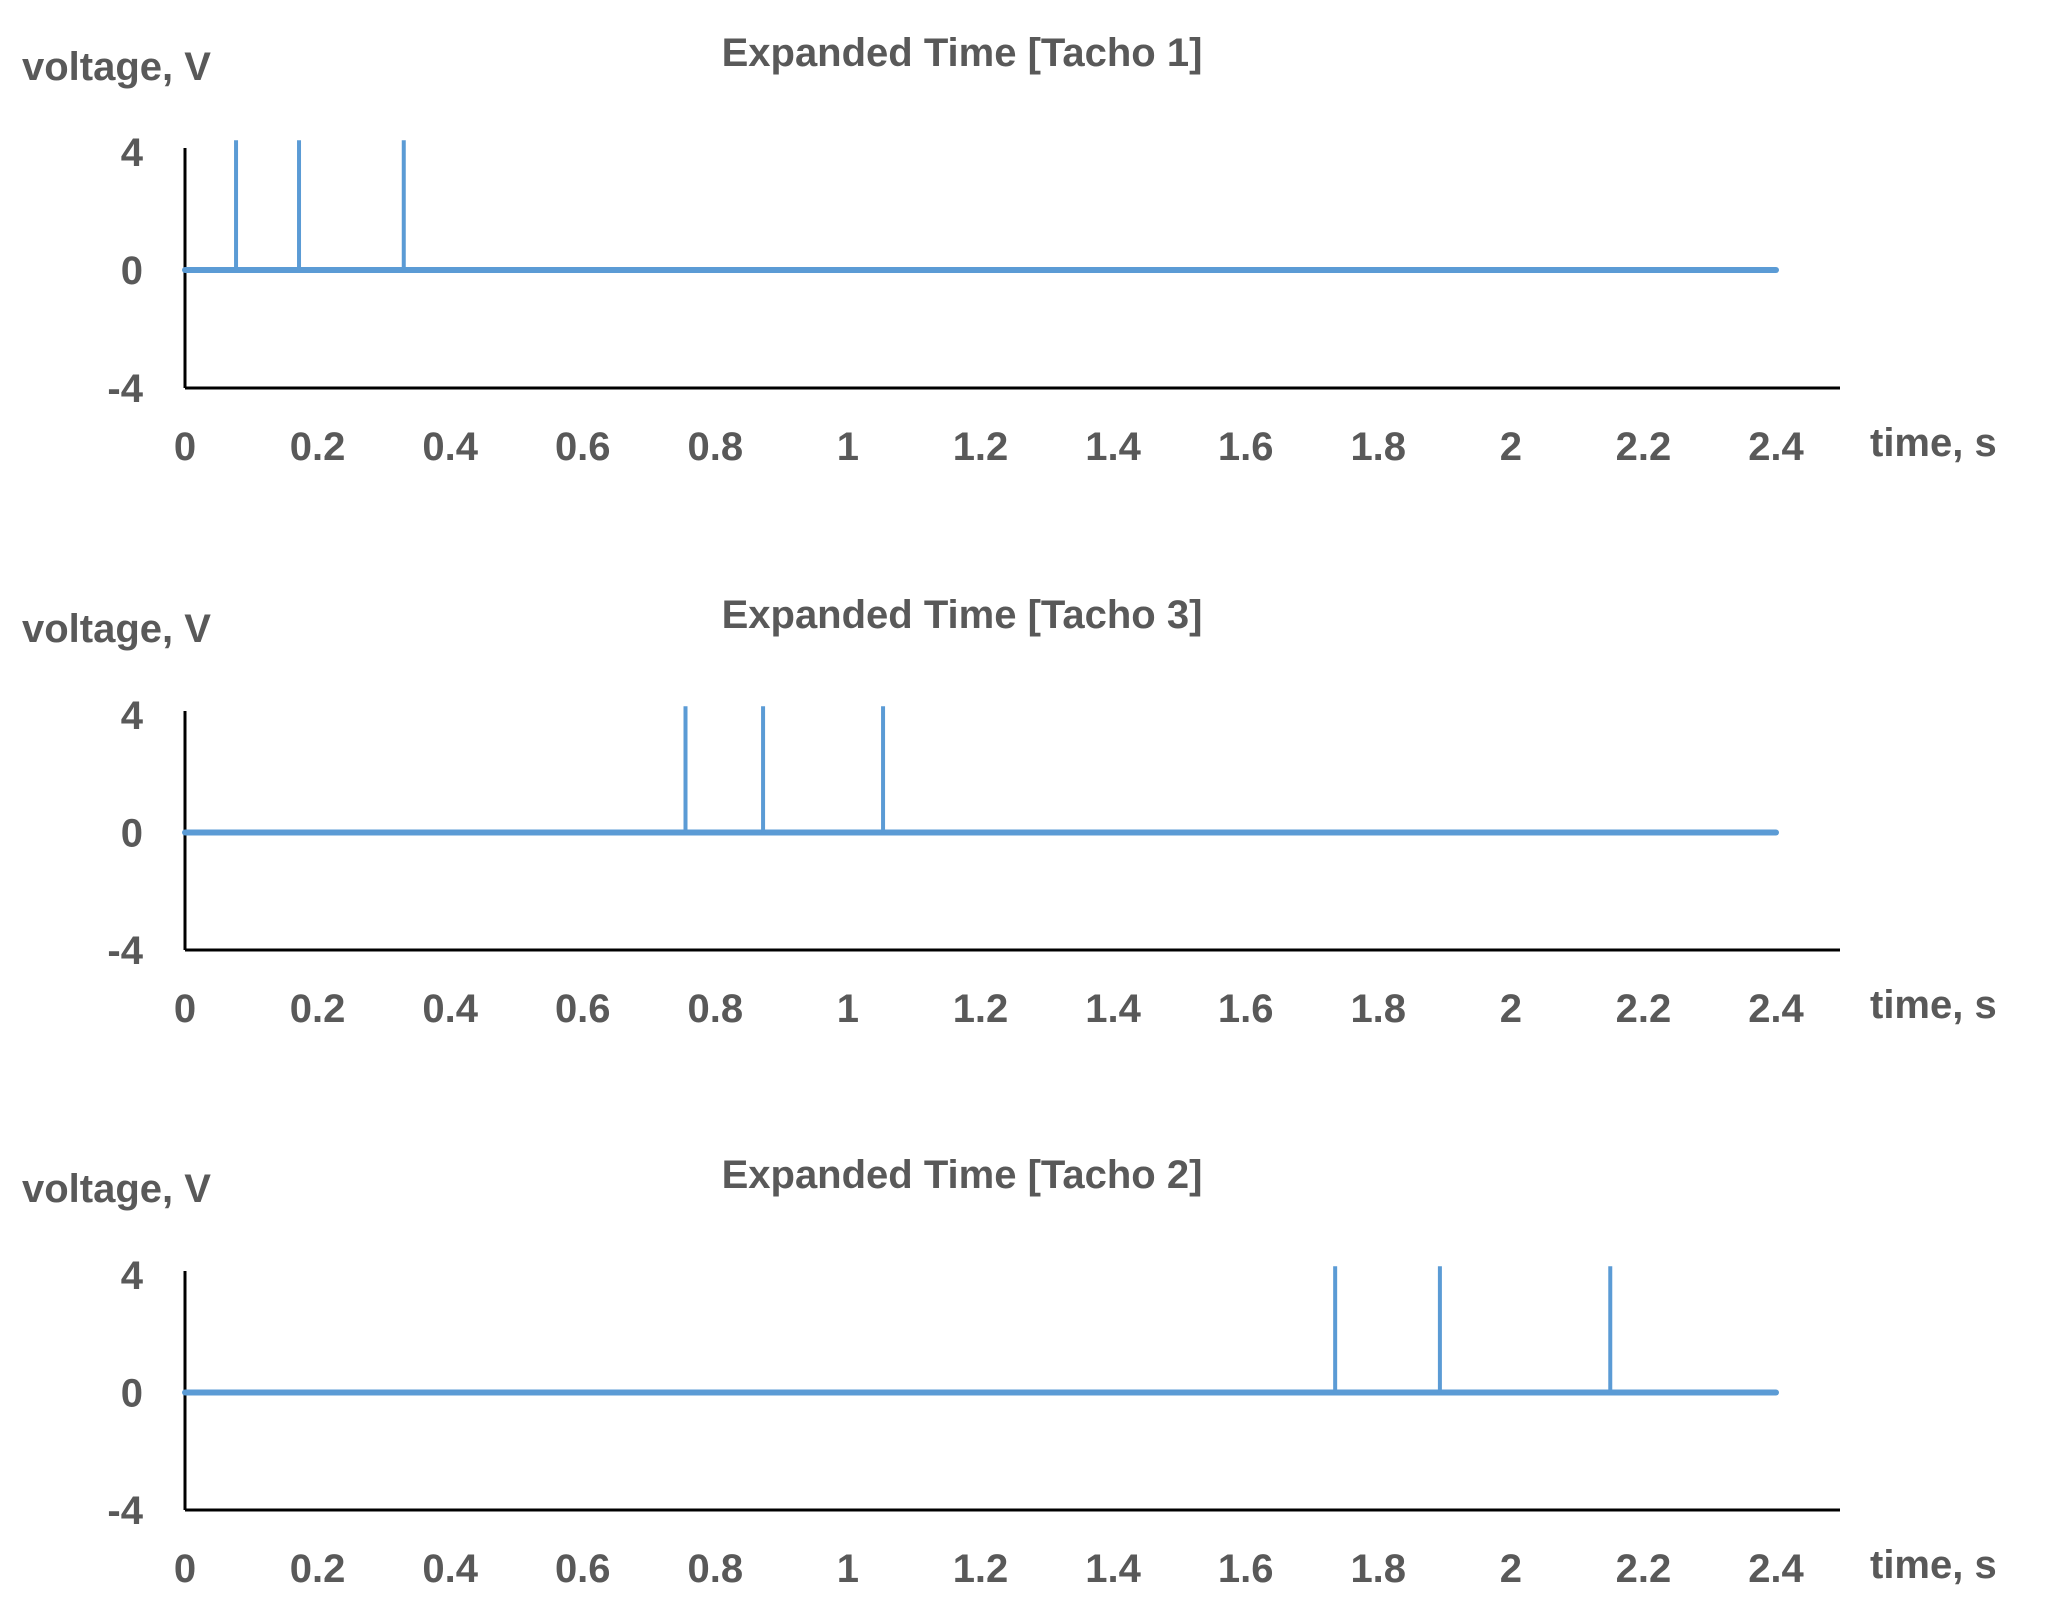  What do you see at coordinates (962, 615) in the screenshot?
I see `chart-title: Expanded Time [Tacho 3]` at bounding box center [962, 615].